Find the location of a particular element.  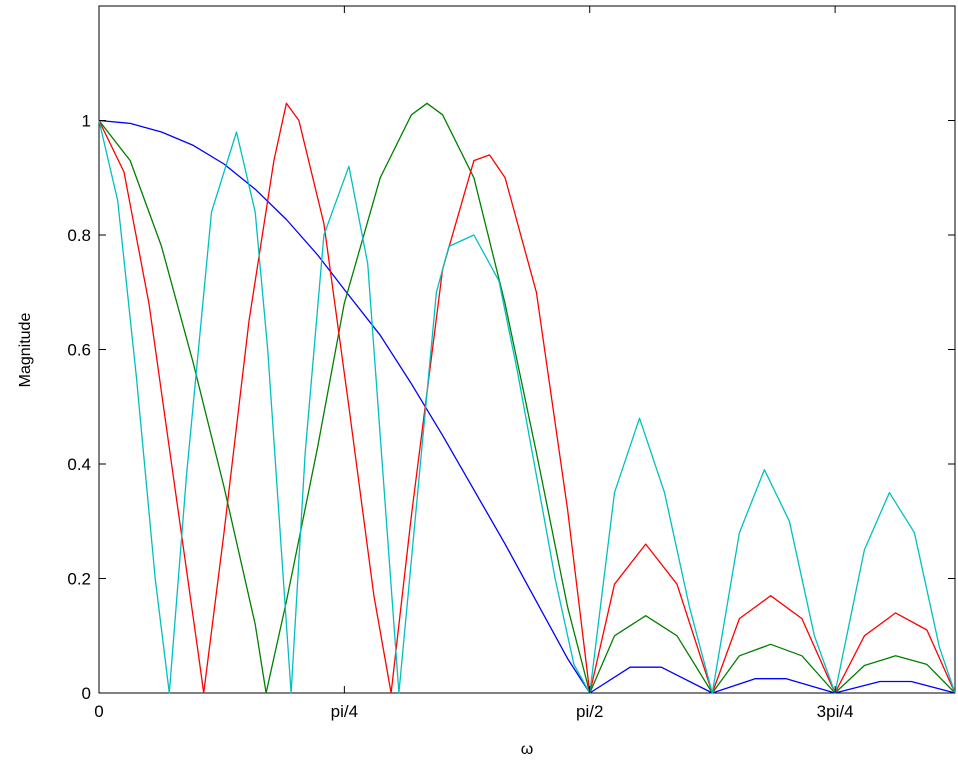

y-tick-label: 0.8 is located at coordinates (79, 235).